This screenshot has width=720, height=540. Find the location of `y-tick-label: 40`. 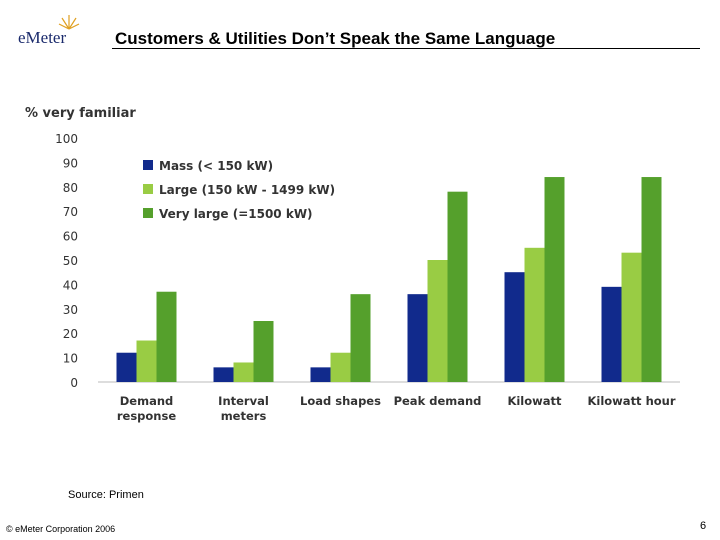

y-tick-label: 40 is located at coordinates (70, 285).